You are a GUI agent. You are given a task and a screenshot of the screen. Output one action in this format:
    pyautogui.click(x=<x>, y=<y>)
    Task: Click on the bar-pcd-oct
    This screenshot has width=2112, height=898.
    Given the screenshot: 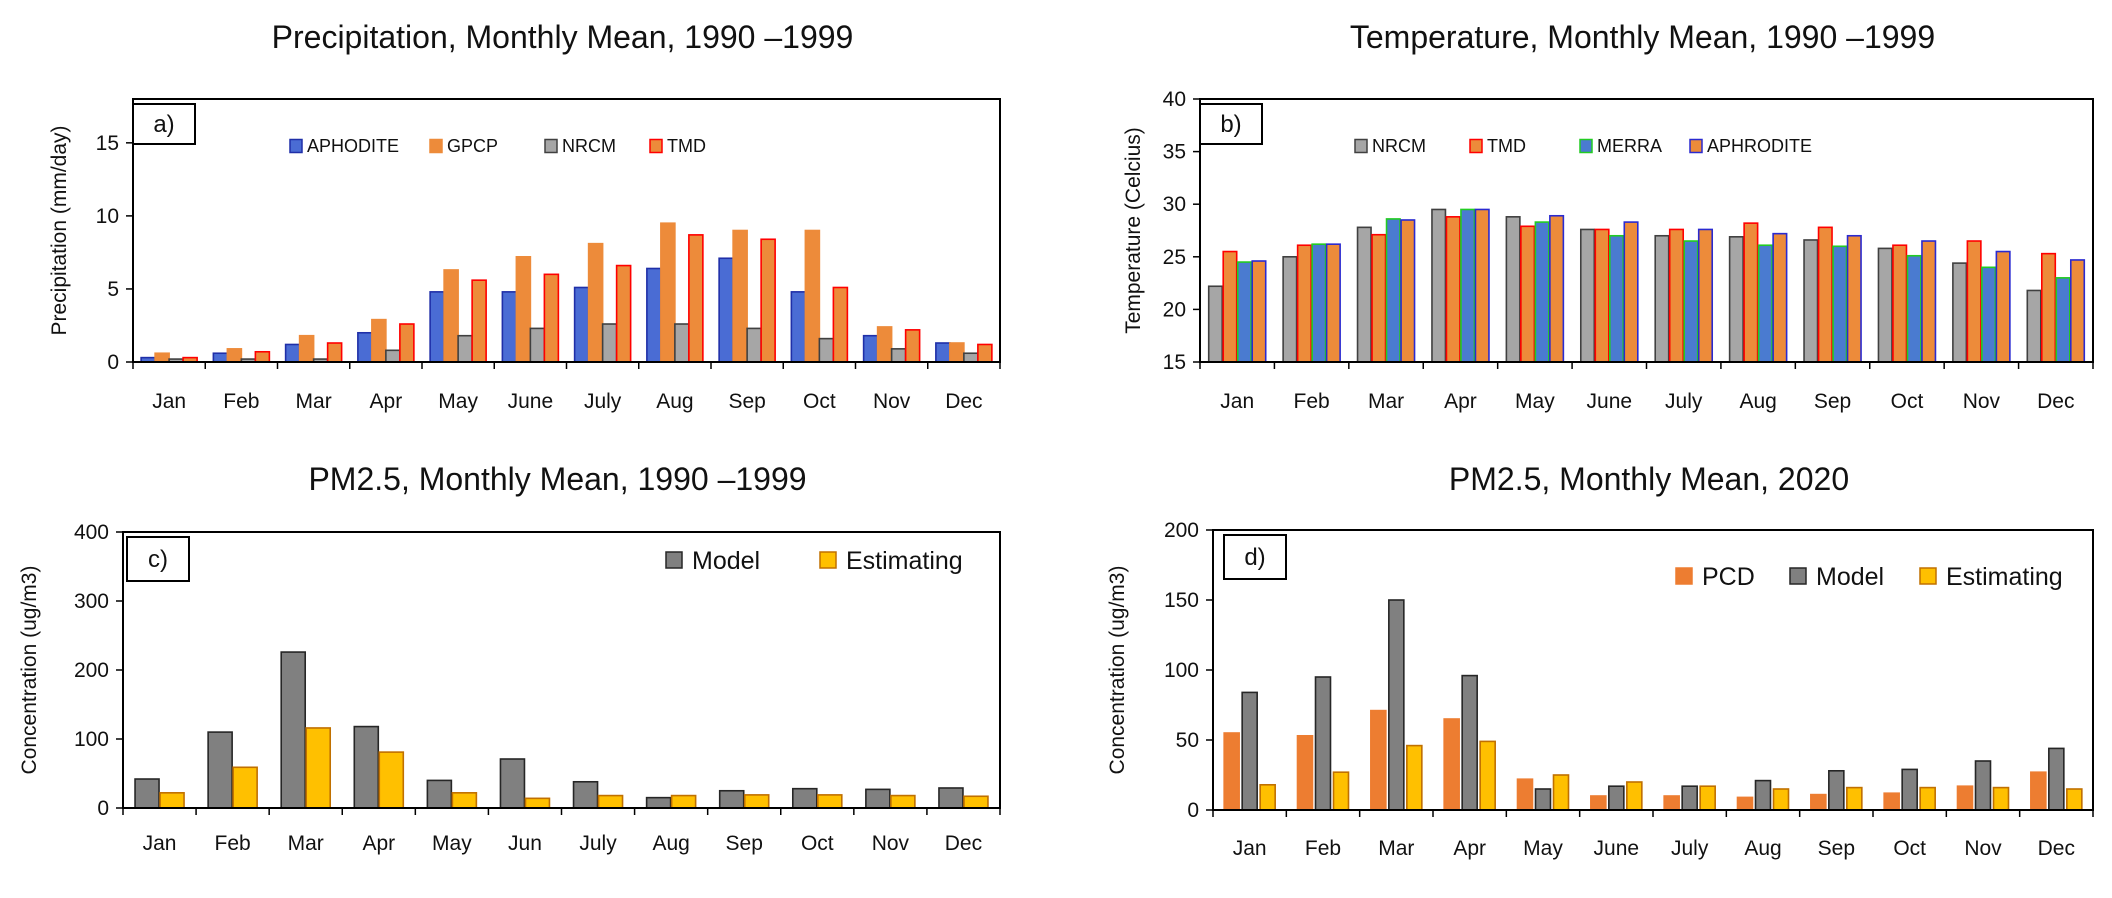 What is the action you would take?
    pyautogui.click(x=1891, y=801)
    